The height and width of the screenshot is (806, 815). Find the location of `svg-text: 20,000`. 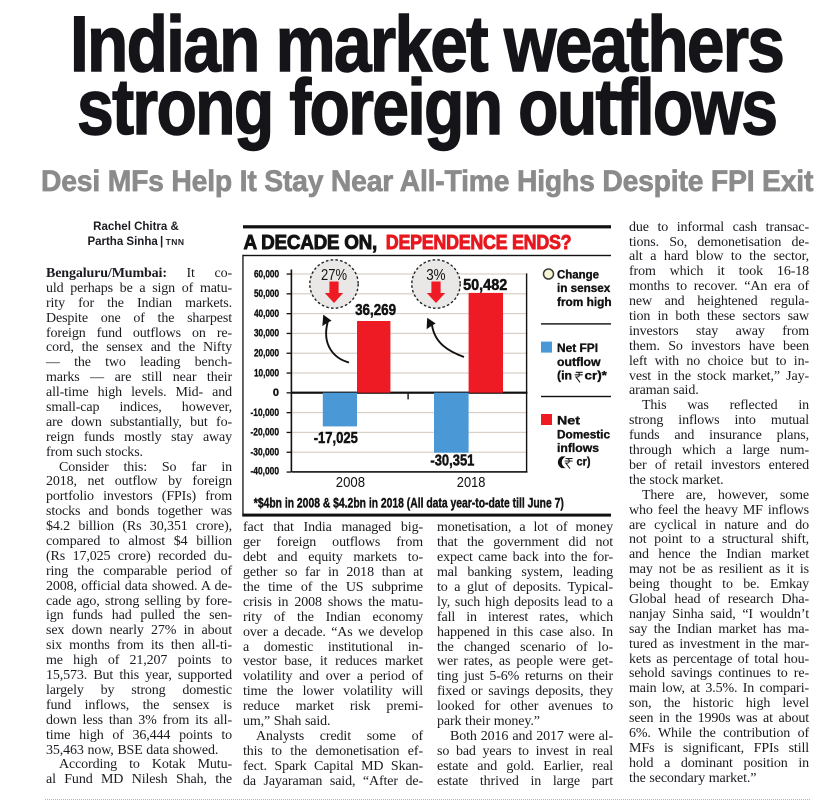

svg-text: 20,000 is located at coordinates (266, 354).